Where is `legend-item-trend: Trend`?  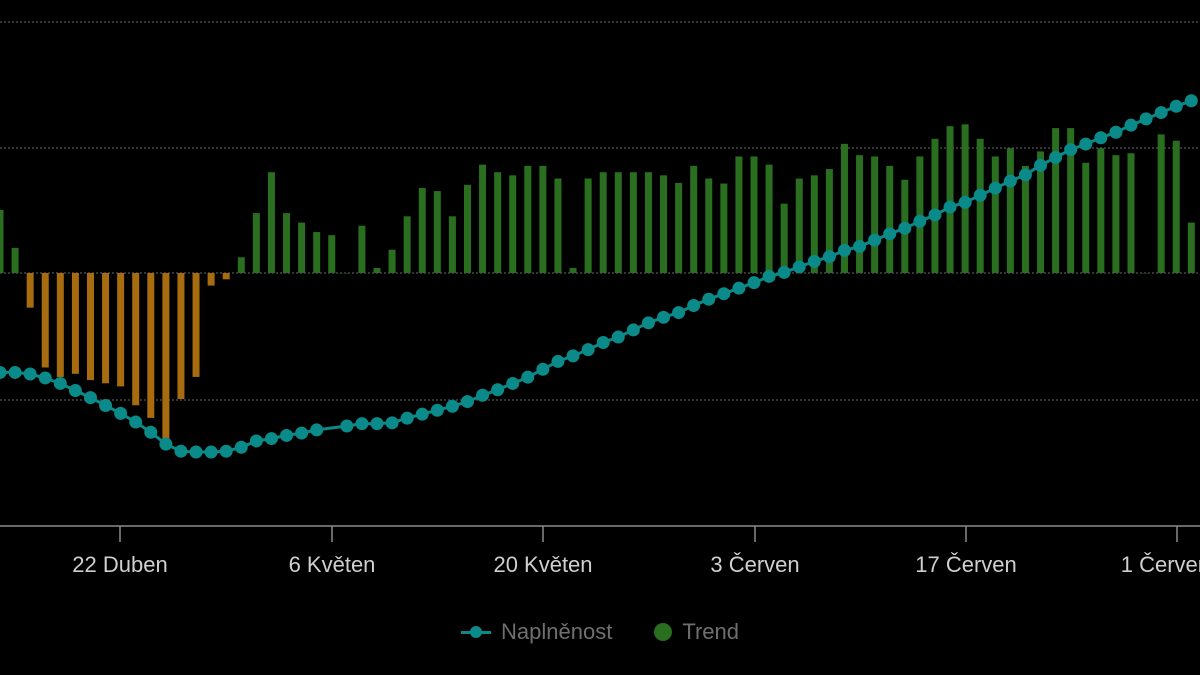
legend-item-trend: Trend is located at coordinates (696, 632).